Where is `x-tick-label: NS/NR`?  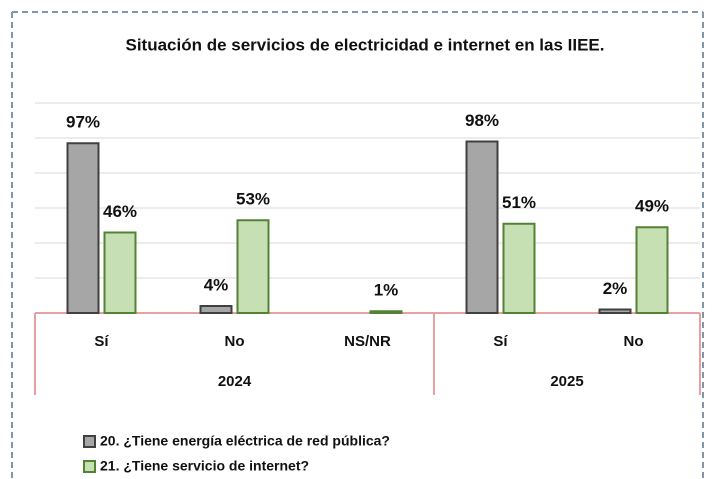
x-tick-label: NS/NR is located at coordinates (367, 341).